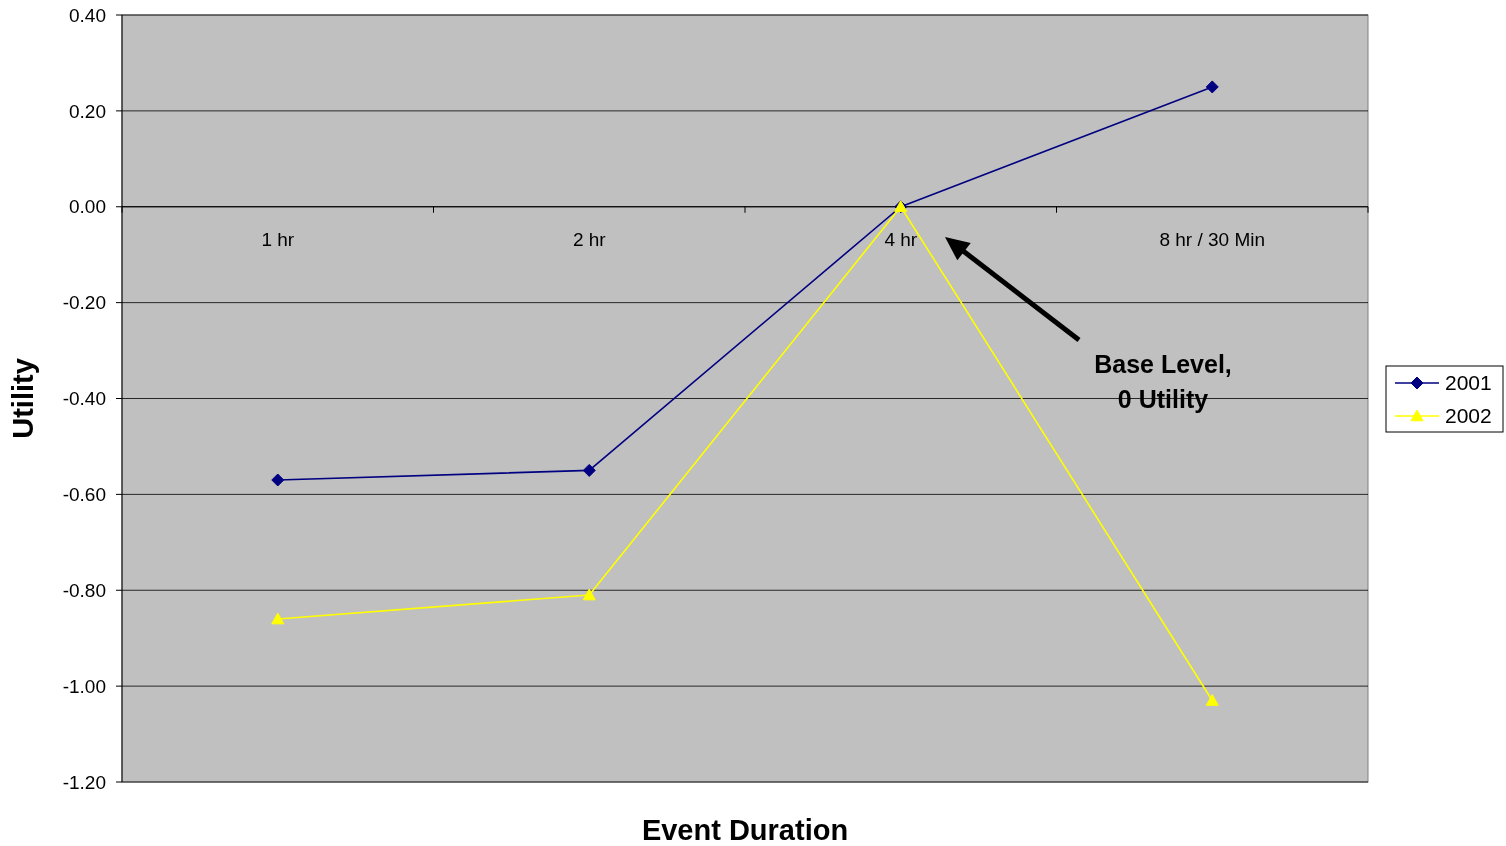 This screenshot has height=846, width=1506. Describe the element at coordinates (84, 686) in the screenshot. I see `y-tick-label: -1.00` at that location.